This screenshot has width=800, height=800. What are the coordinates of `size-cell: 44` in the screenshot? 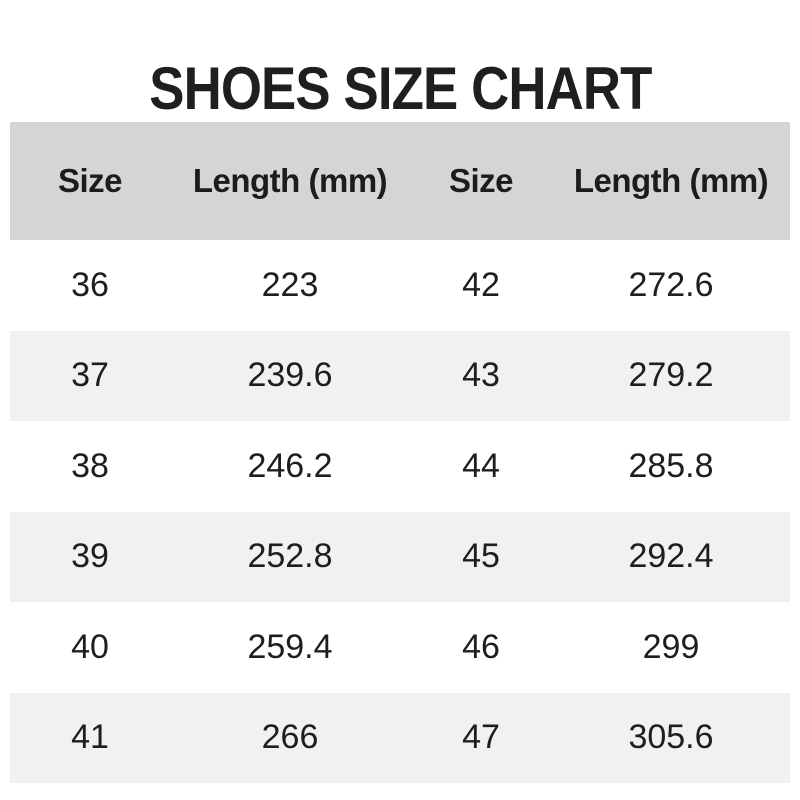 It's located at (481, 465).